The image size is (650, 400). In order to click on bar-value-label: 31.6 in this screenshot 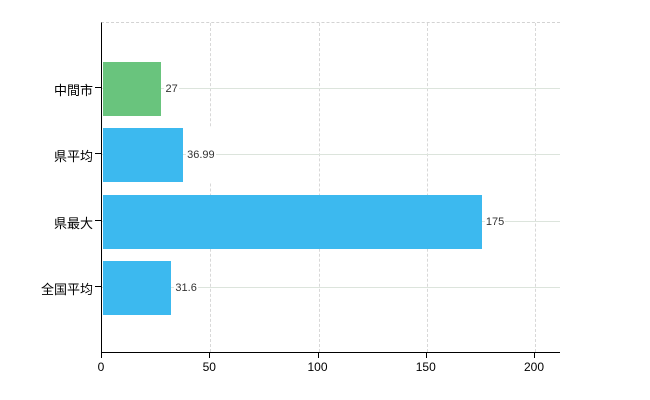, I will do `click(186, 287)`.